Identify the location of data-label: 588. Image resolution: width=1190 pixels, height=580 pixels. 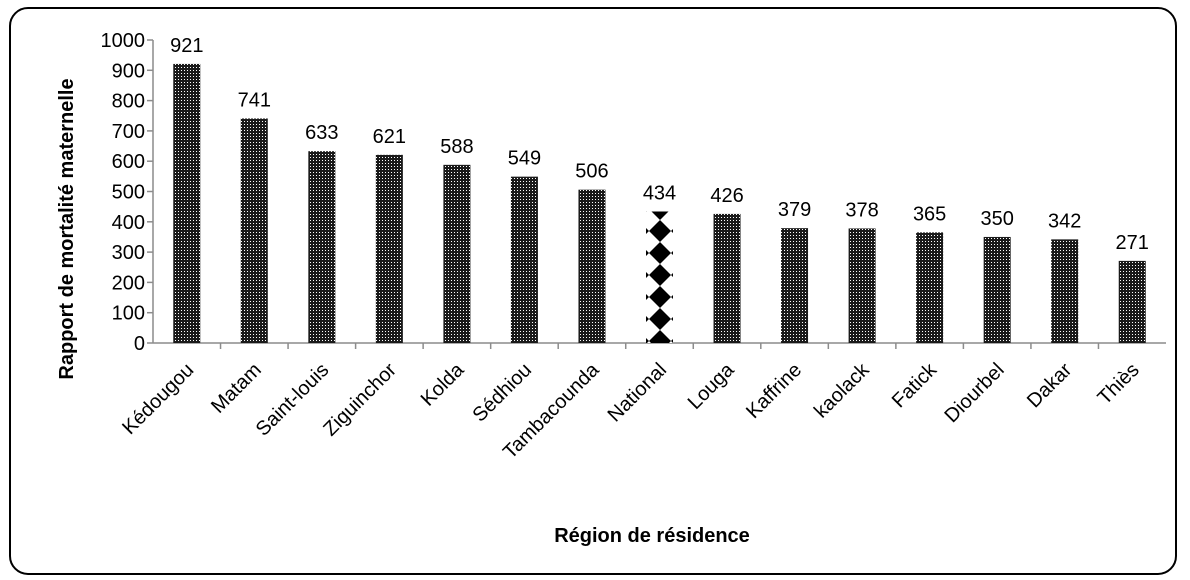
(456, 147).